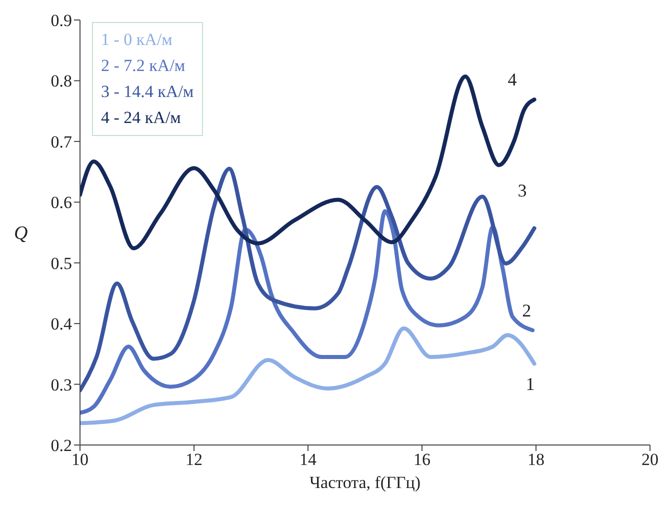  I want to click on annotation: 4, so click(512, 80).